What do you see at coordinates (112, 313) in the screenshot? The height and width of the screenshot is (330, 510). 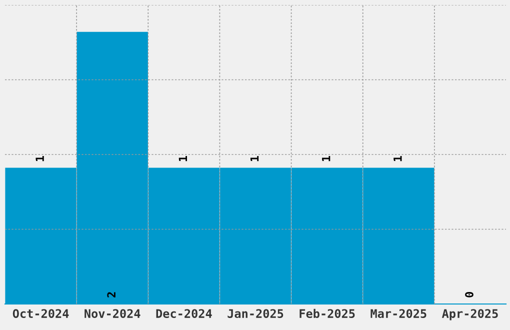 I see `x-tick-label: Nov-2024` at bounding box center [112, 313].